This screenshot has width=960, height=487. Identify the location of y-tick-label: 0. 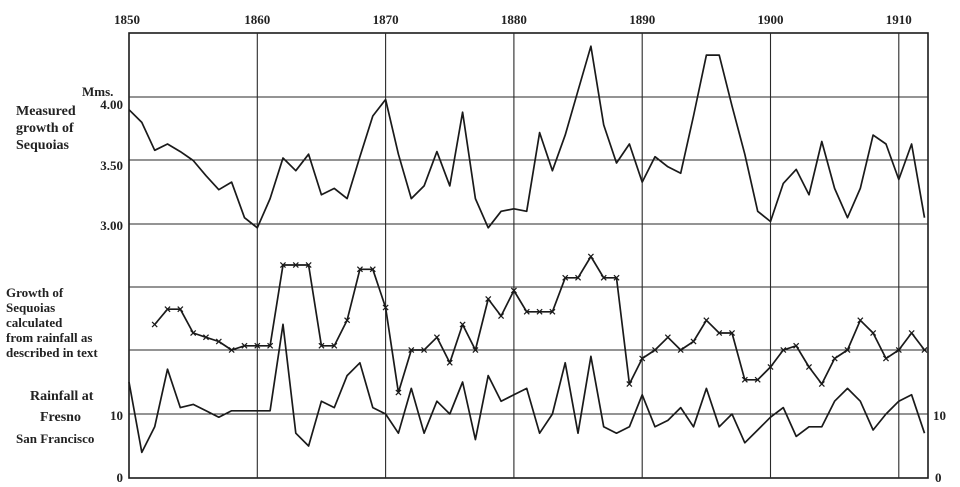
(120, 477).